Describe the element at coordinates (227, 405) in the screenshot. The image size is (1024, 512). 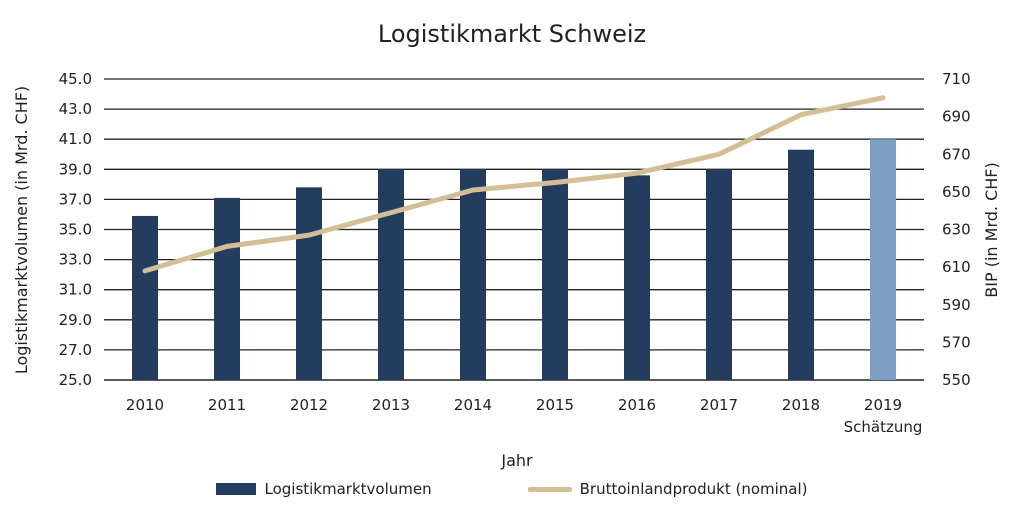
I see `x-tick-label: 2011` at that location.